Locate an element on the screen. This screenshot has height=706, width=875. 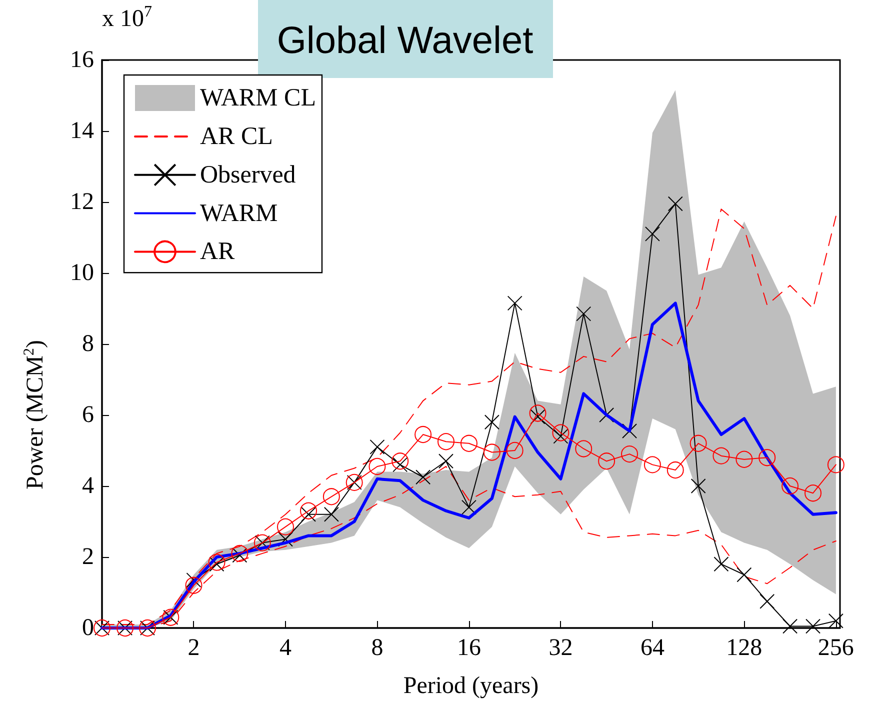
y-tick-label: 16 is located at coordinates (82, 60).